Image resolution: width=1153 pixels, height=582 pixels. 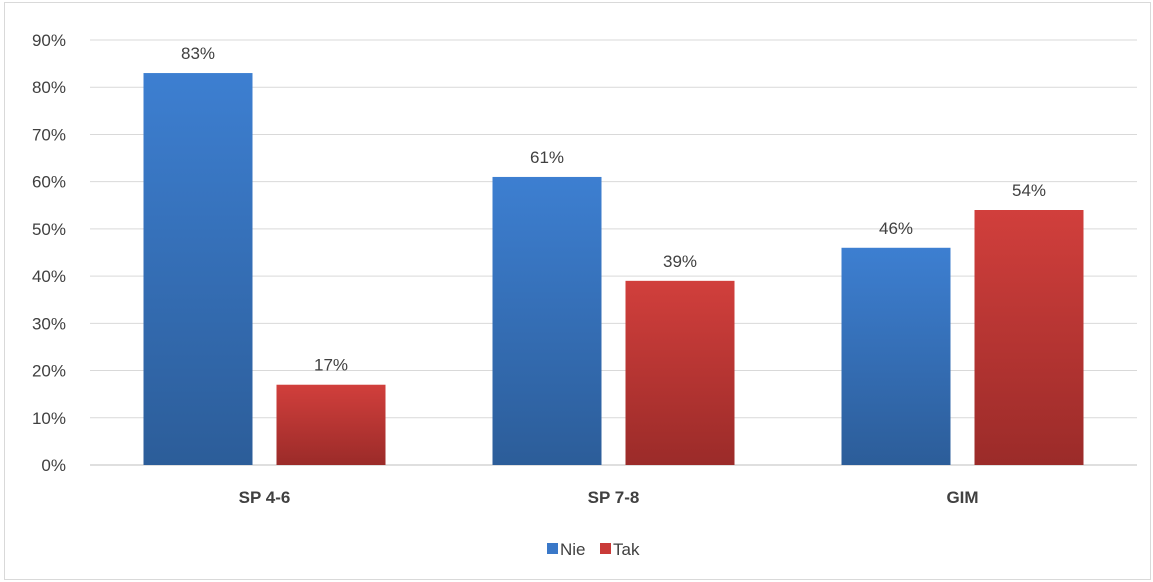 What do you see at coordinates (552, 548) in the screenshot?
I see `legend-swatch-nie` at bounding box center [552, 548].